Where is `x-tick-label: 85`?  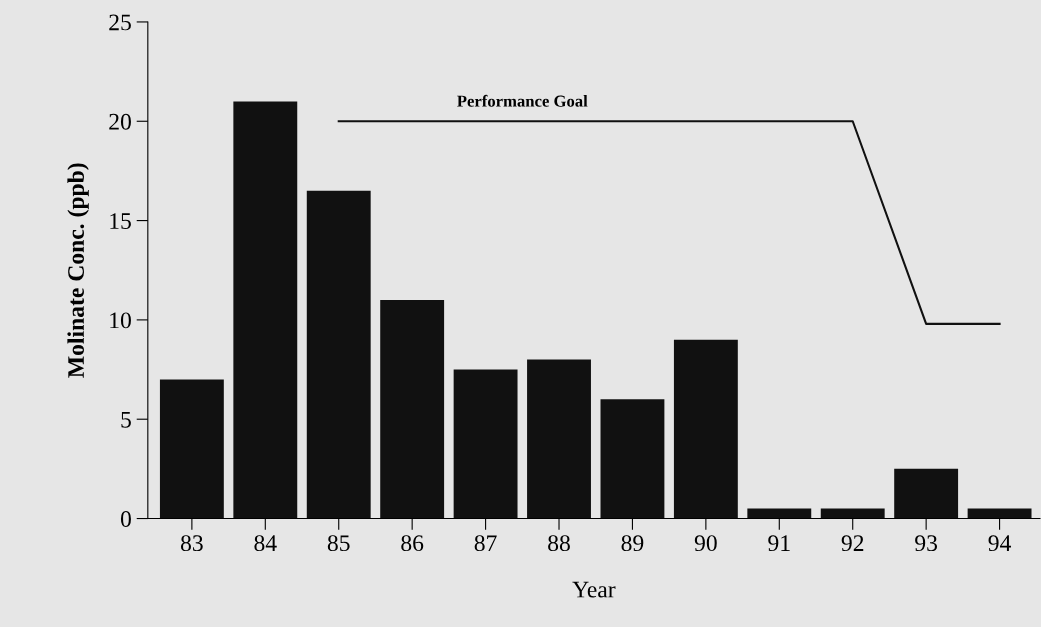
x-tick-label: 85 is located at coordinates (338, 543).